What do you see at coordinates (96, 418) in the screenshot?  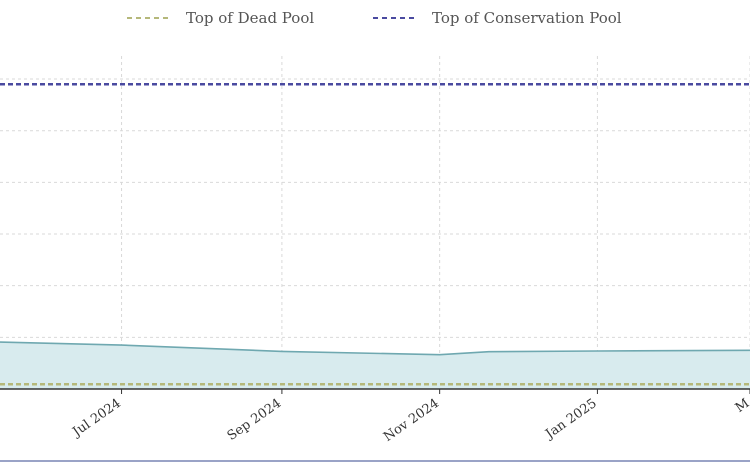 I see `x-tick-label: Jul 2024` at bounding box center [96, 418].